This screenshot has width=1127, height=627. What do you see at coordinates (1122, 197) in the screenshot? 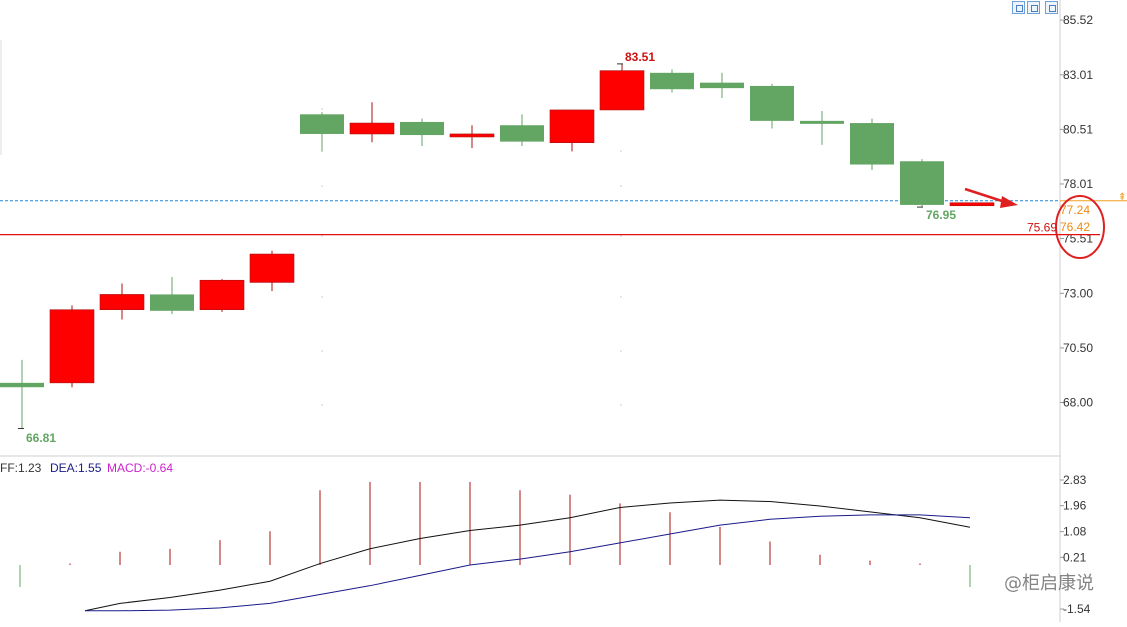
I see `axis-marker-arrow: ⇞` at bounding box center [1122, 197].